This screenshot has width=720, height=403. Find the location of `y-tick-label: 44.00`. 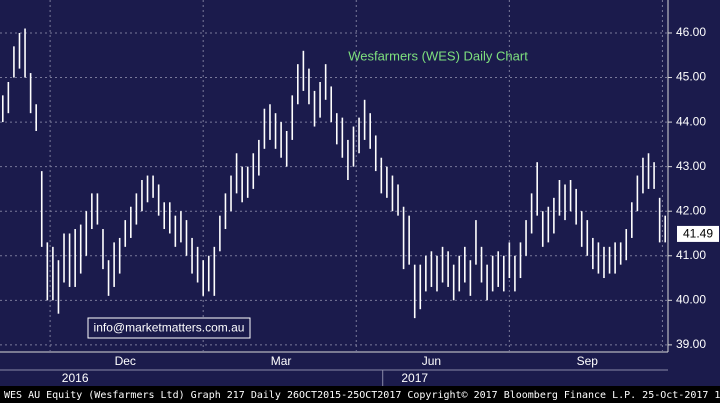

y-tick-label: 44.00 is located at coordinates (691, 121).